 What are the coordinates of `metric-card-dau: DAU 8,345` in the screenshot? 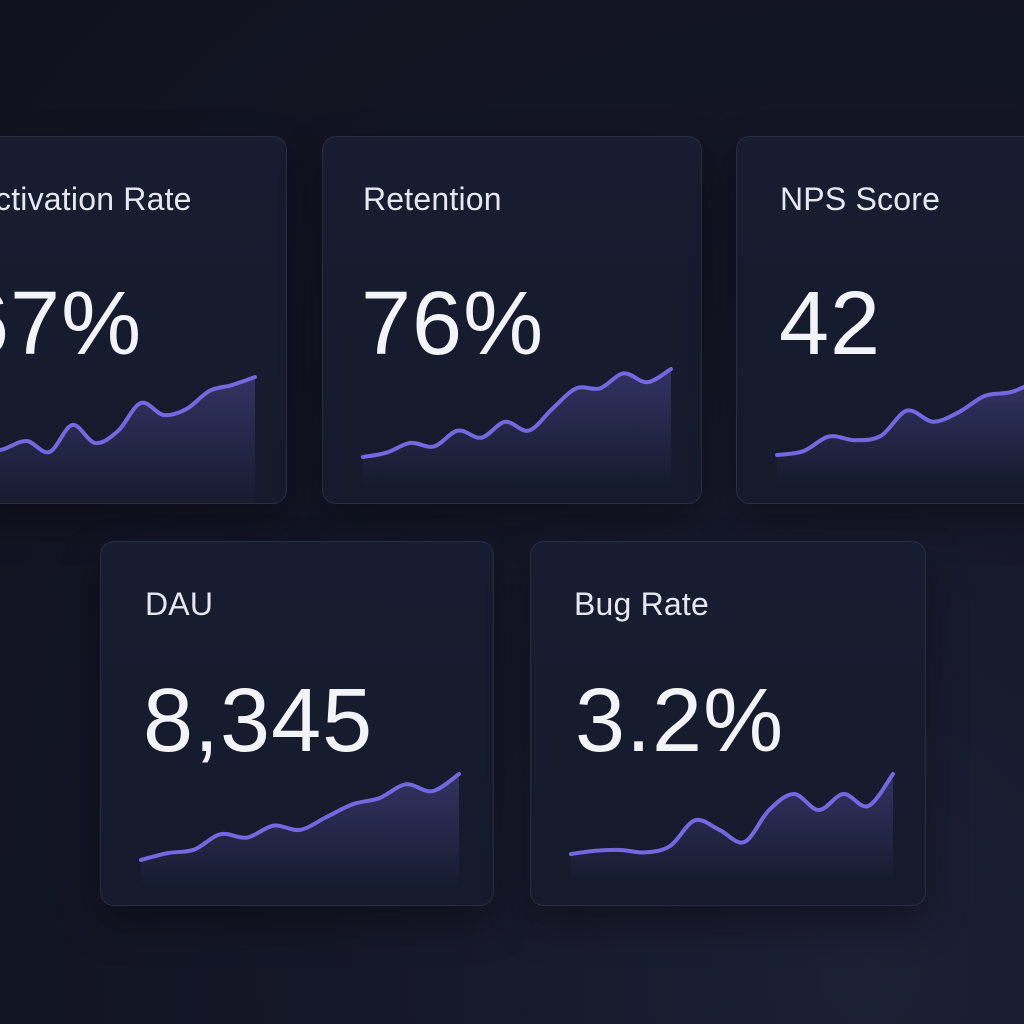 It's located at (297, 723).